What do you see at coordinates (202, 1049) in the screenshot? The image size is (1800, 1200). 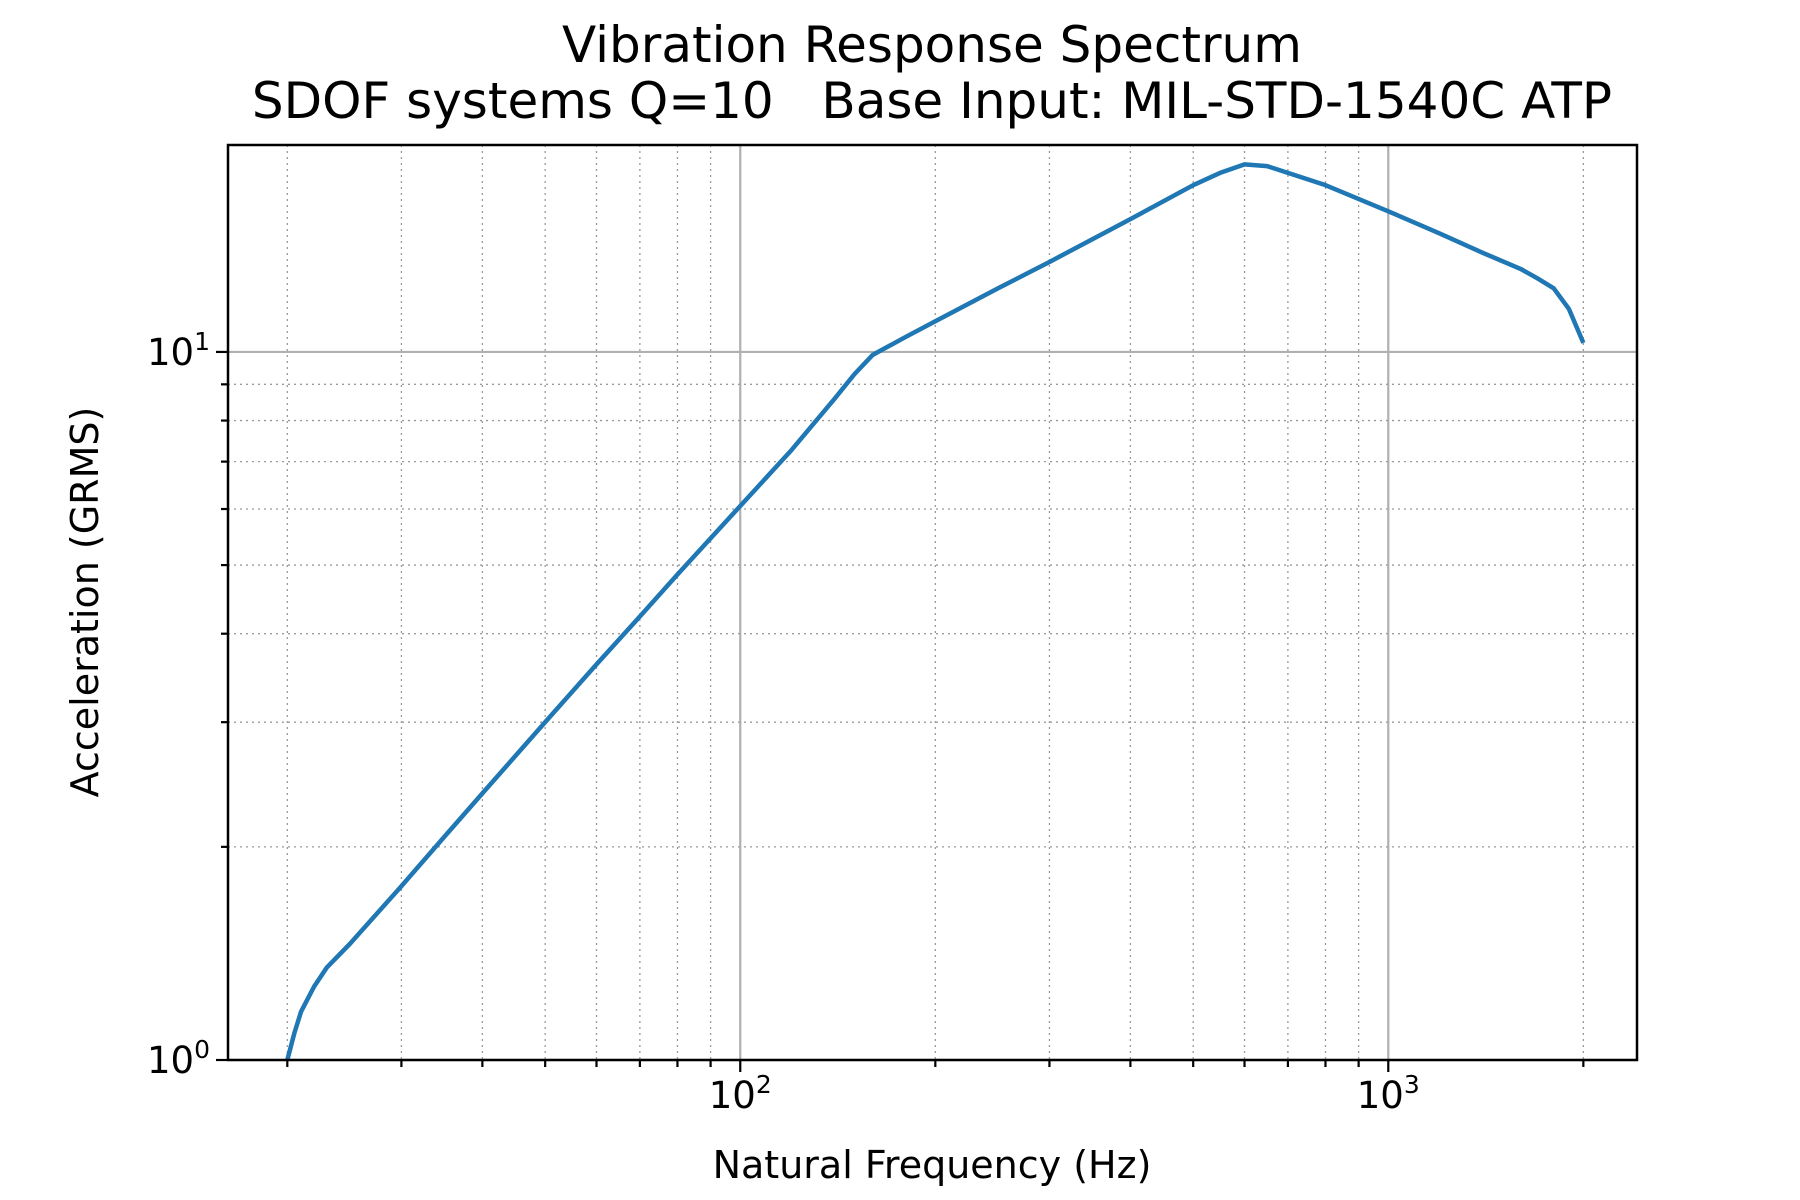 I see `y-tick-label-exponent: 0` at bounding box center [202, 1049].